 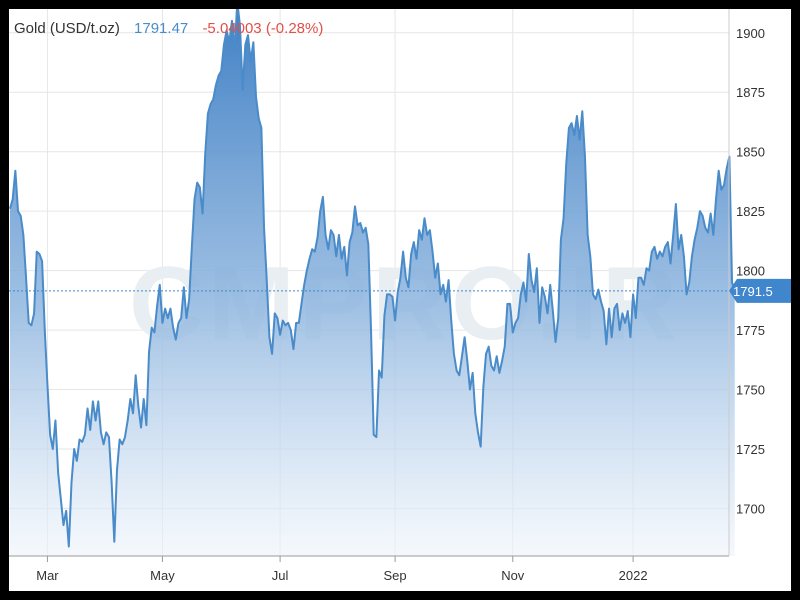 What do you see at coordinates (750, 92) in the screenshot?
I see `y-tick-label: 1875` at bounding box center [750, 92].